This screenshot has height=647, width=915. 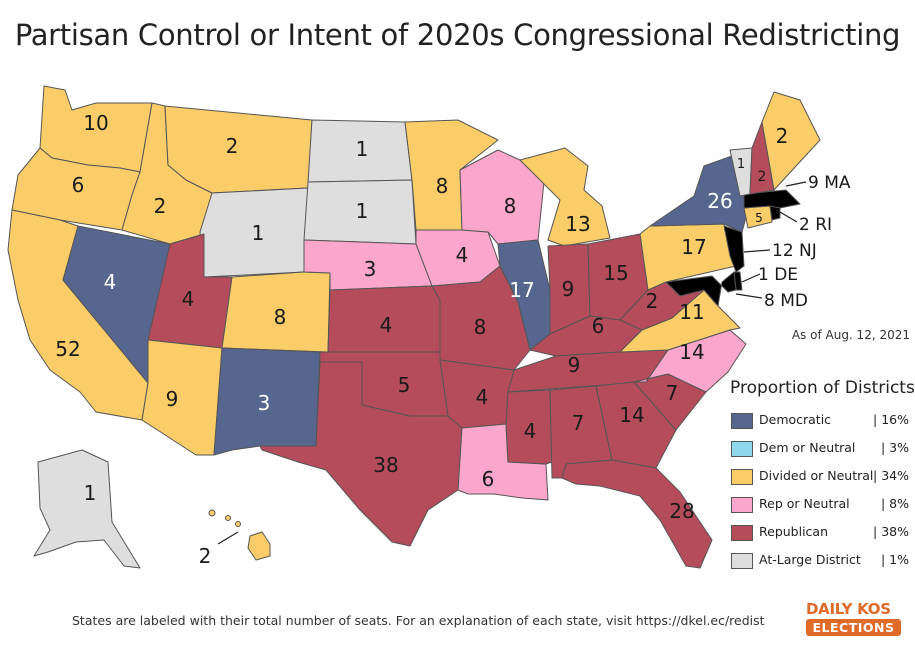 What do you see at coordinates (78, 185) in the screenshot?
I see `seat-label-OR: 6` at bounding box center [78, 185].